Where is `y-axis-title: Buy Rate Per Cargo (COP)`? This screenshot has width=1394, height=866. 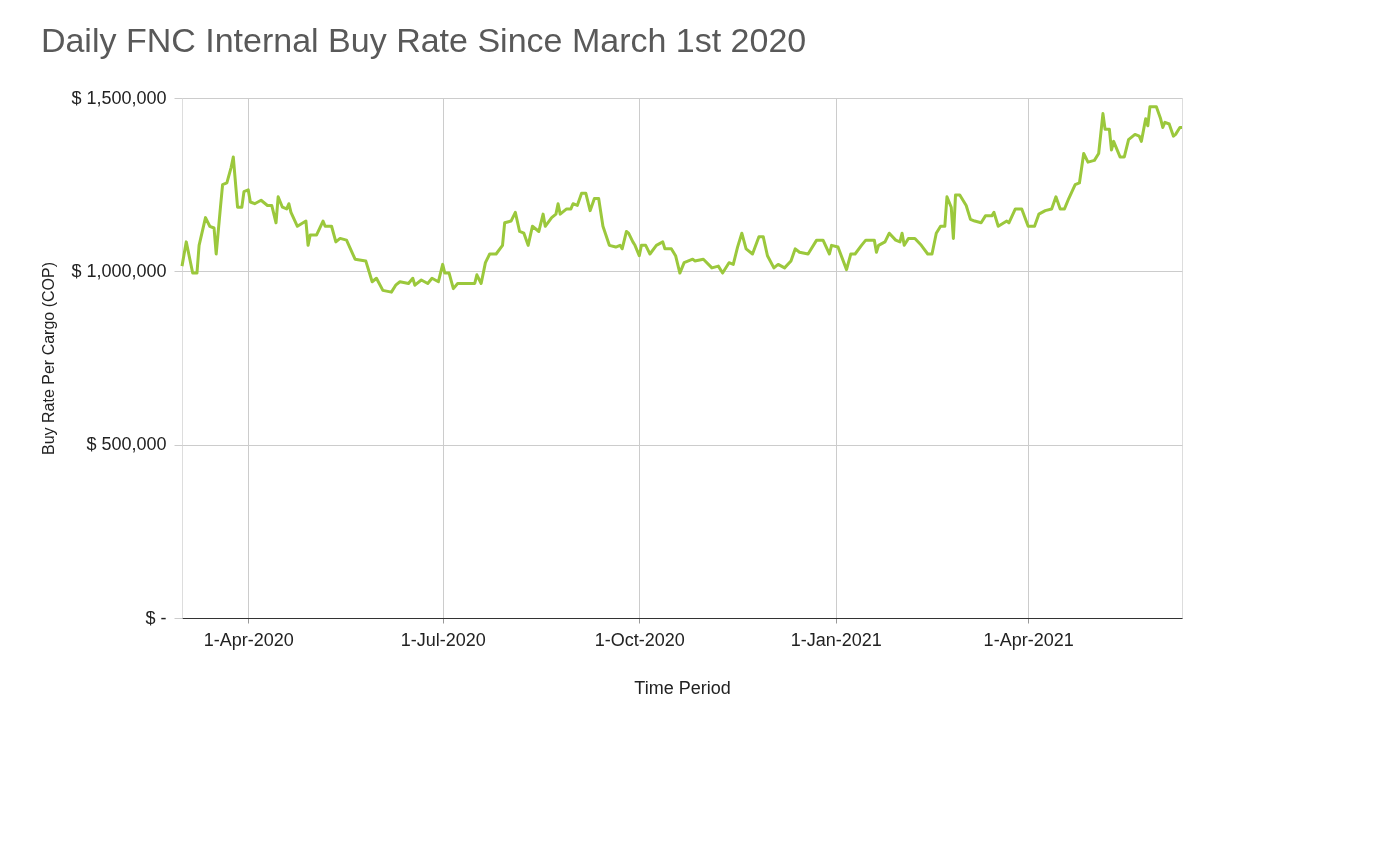
y-axis-title: Buy Rate Per Cargo (COP) is located at coordinates (49, 358).